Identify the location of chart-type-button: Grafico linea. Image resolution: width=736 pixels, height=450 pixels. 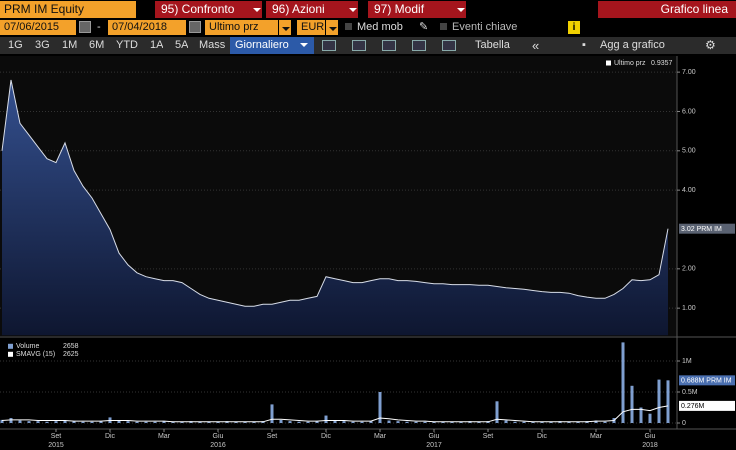
(667, 9).